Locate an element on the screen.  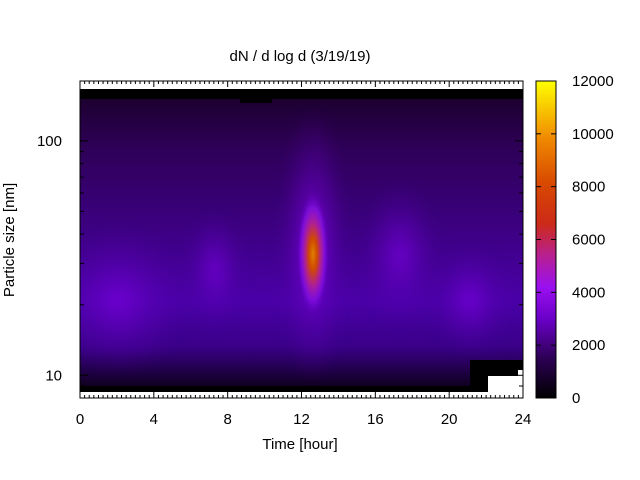
colorbar-tick-label: 8000 is located at coordinates (588, 187).